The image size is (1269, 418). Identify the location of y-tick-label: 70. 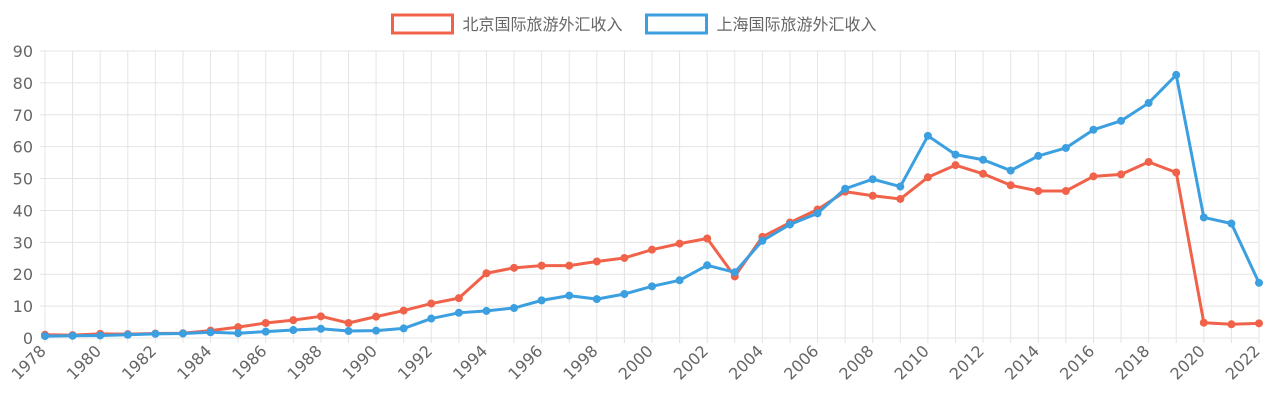
(23, 115).